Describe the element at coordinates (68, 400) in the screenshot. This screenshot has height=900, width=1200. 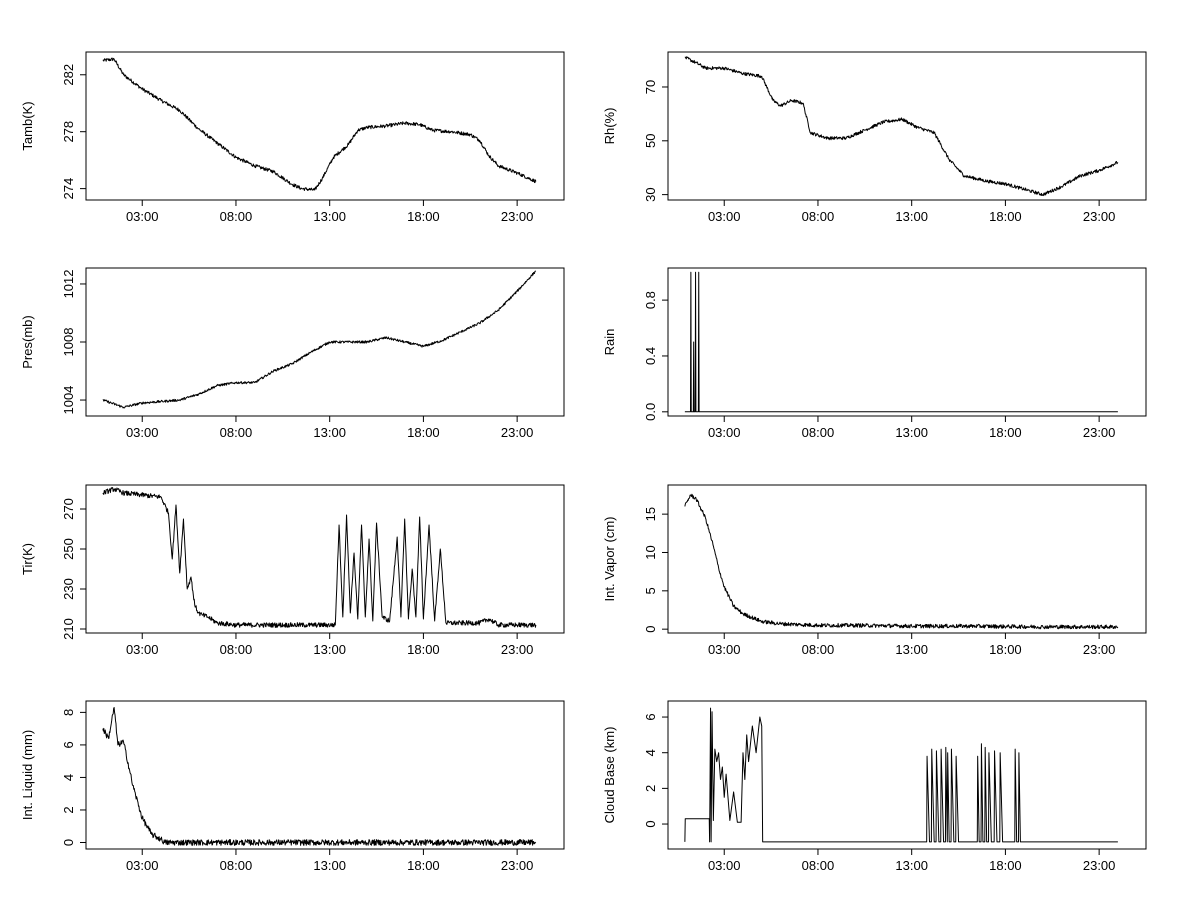
I see `pres-mb-y-tick-label: 1004` at that location.